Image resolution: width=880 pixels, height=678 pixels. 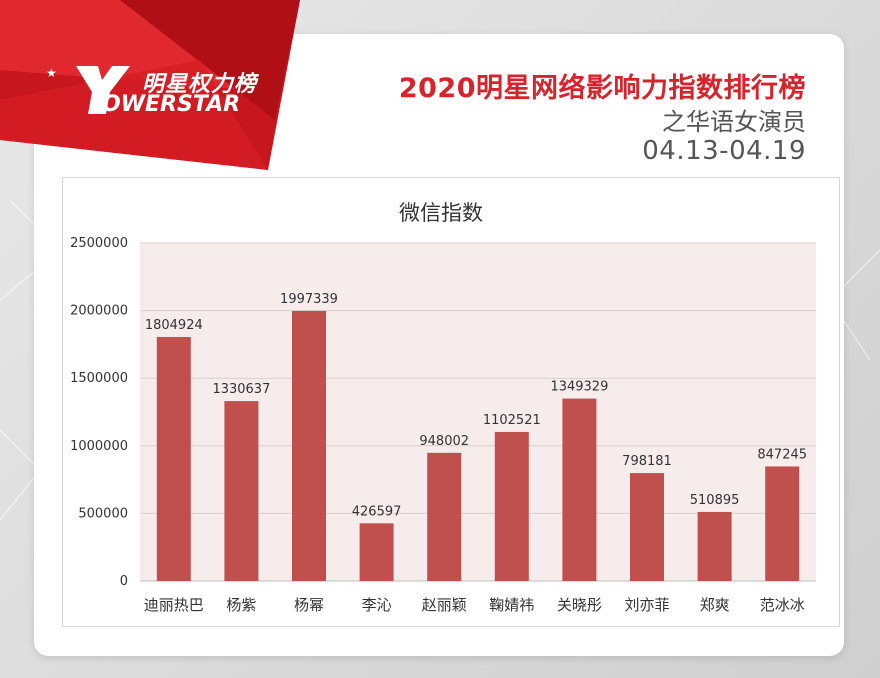 What do you see at coordinates (441, 213) in the screenshot?
I see `chart-title: 微信指数` at bounding box center [441, 213].